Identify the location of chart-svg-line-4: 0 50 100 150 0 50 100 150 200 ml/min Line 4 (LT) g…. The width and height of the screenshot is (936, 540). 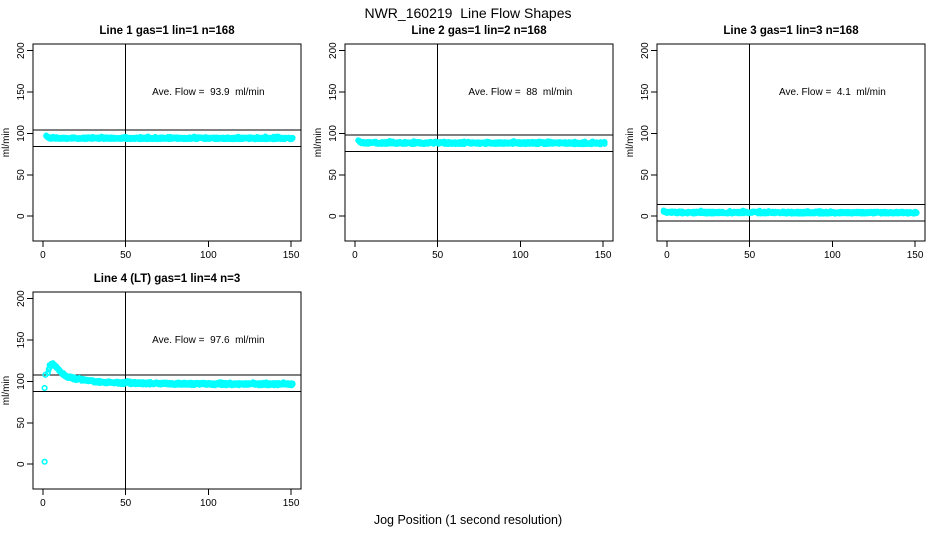
(151, 391).